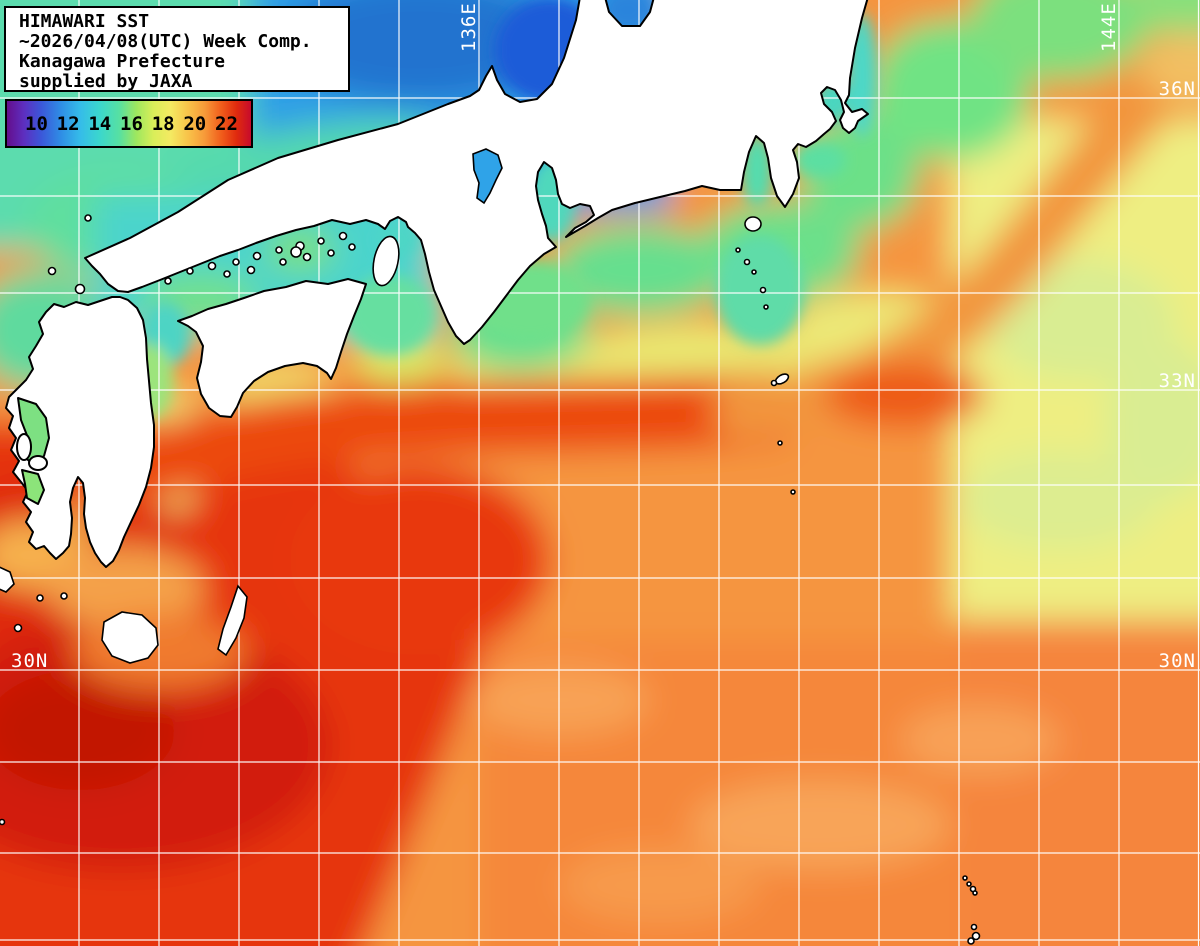 This screenshot has height=946, width=1200. I want to click on lake-biwa, so click(487, 176).